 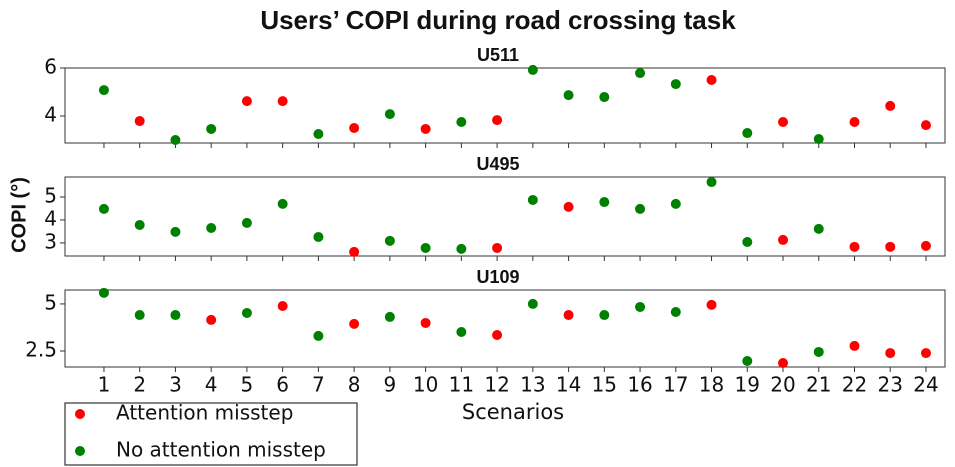 I want to click on x-tick-label: 22, so click(x=854, y=385).